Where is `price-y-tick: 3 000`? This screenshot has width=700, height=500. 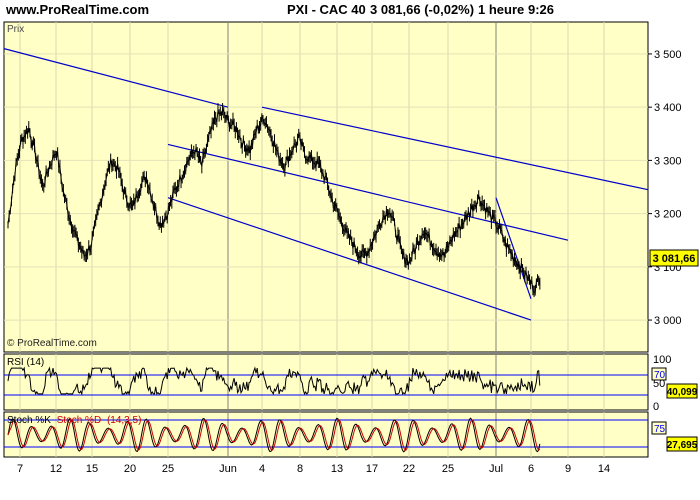 price-y-tick: 3 000 is located at coordinates (668, 321).